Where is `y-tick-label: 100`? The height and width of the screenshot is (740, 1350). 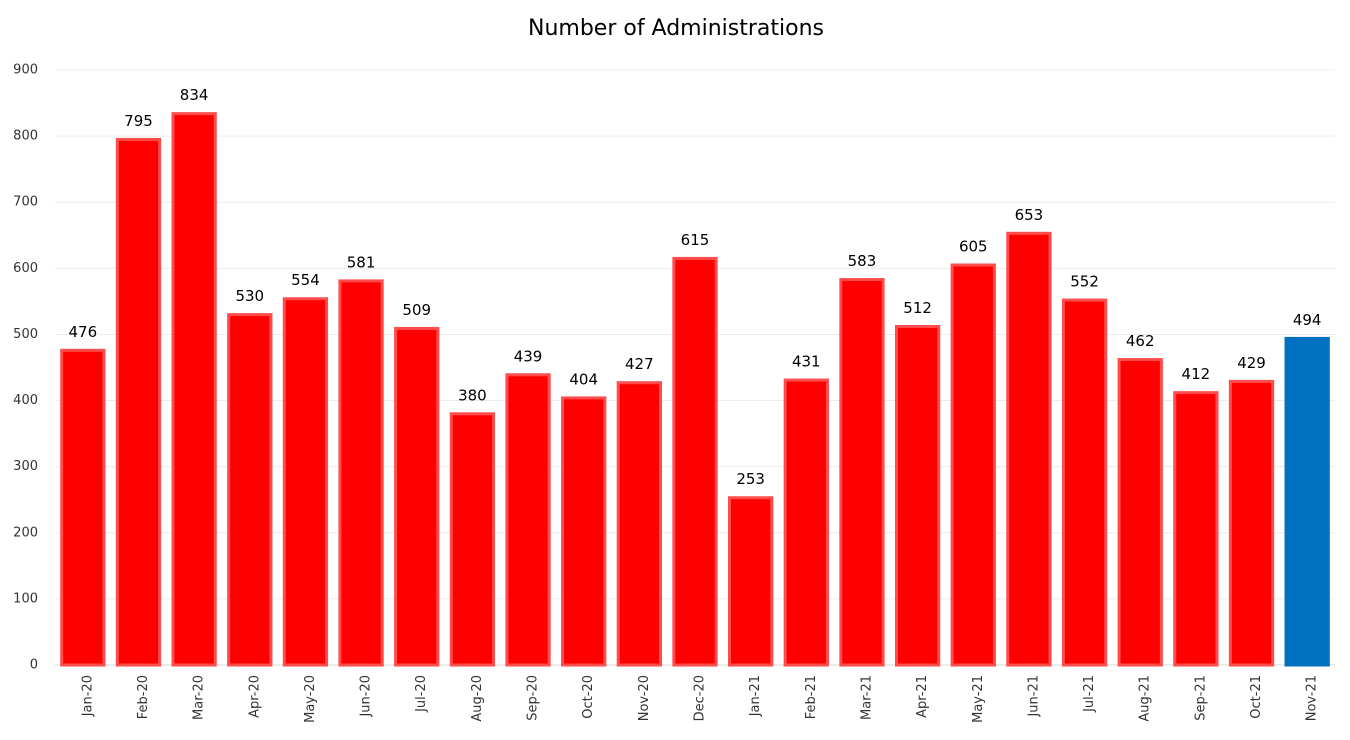
y-tick-label: 100 is located at coordinates (25, 598).